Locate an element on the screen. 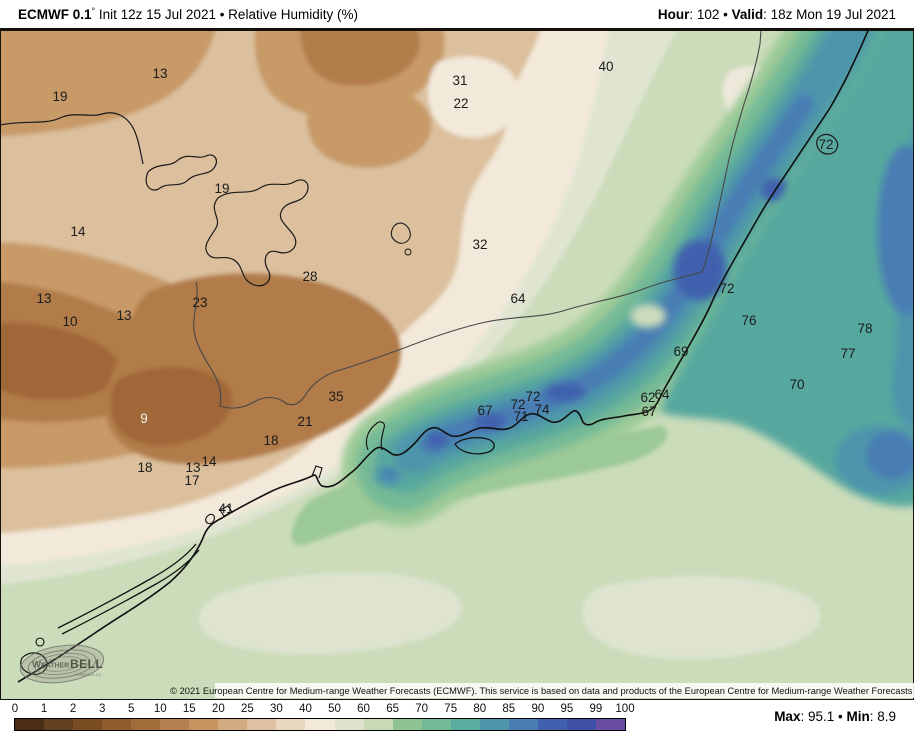 The height and width of the screenshot is (750, 914). colorbar-tick: 85 is located at coordinates (509, 709).